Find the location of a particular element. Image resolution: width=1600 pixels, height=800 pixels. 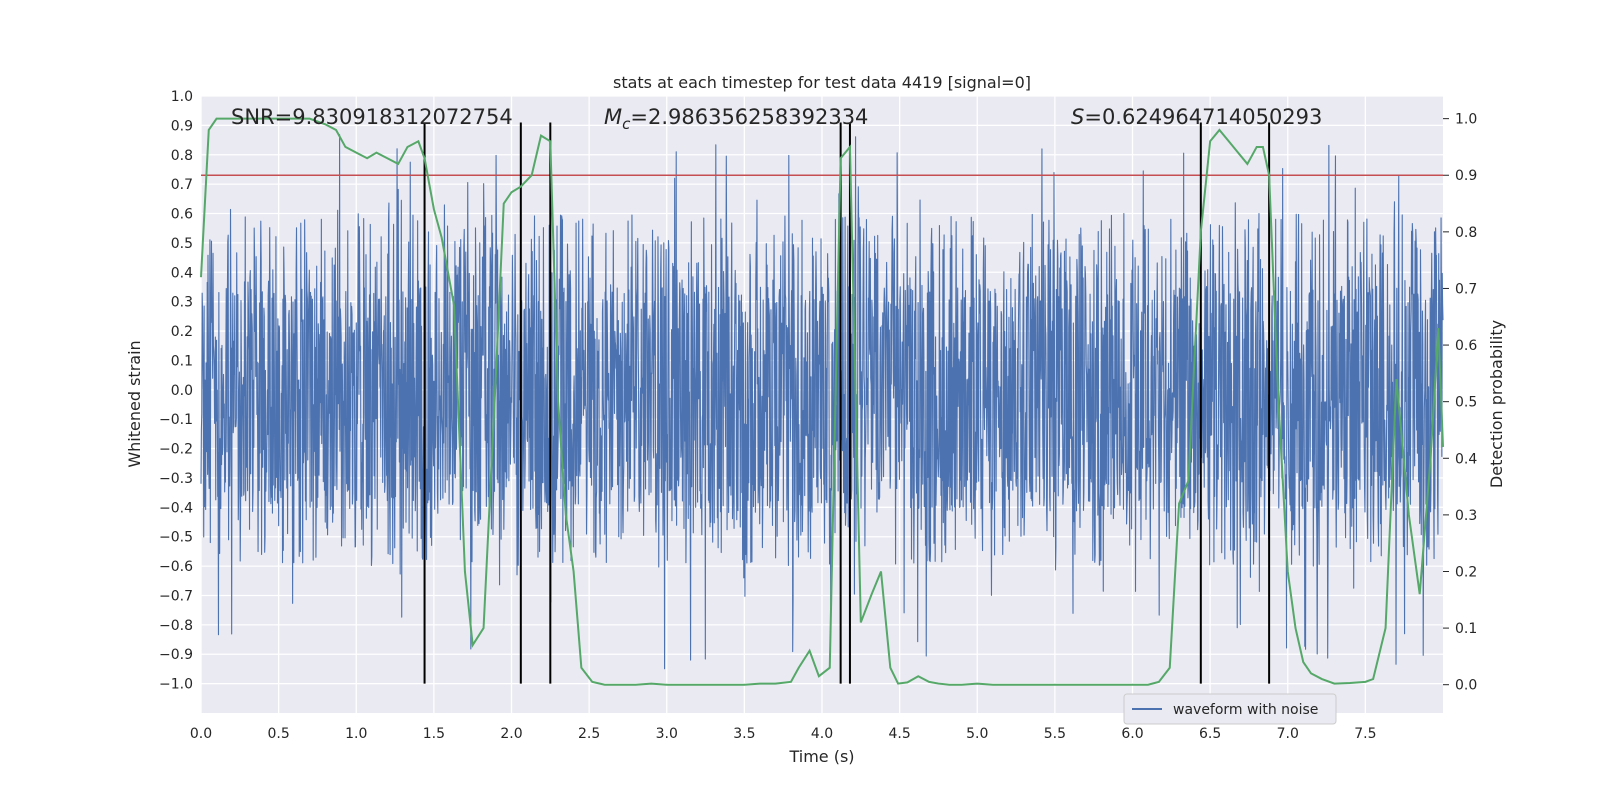

x-tick-label: 6.0 is located at coordinates (1132, 734).